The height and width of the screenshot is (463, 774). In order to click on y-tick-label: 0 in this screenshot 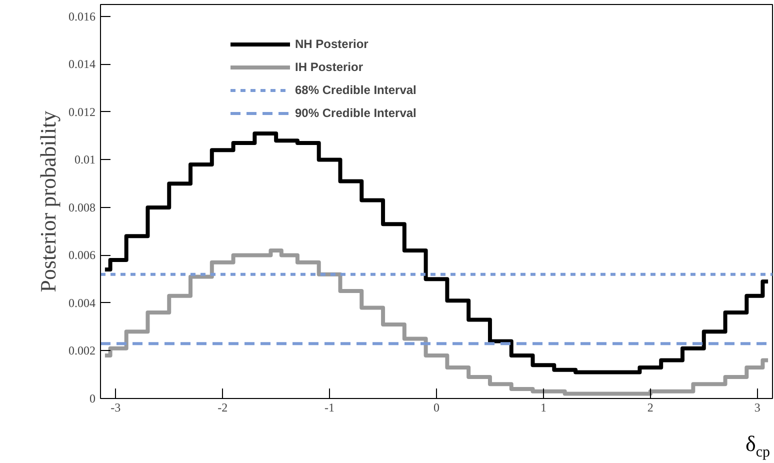, I will do `click(93, 399)`.